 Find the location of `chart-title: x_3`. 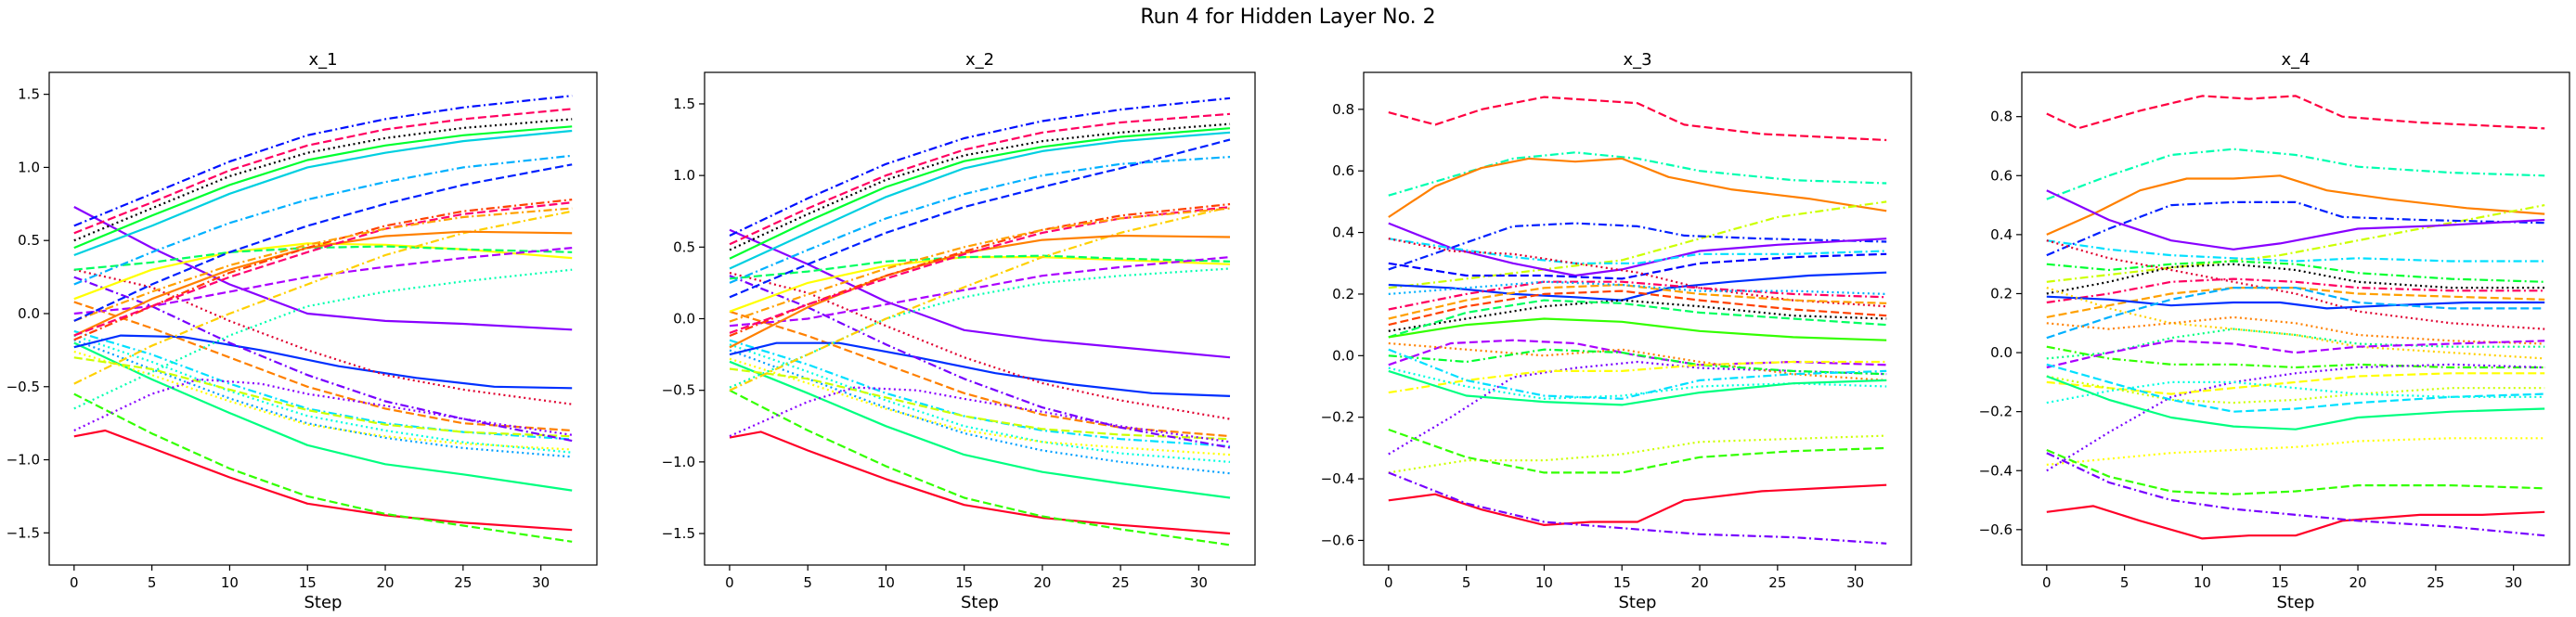

chart-title: x_3 is located at coordinates (1637, 60).